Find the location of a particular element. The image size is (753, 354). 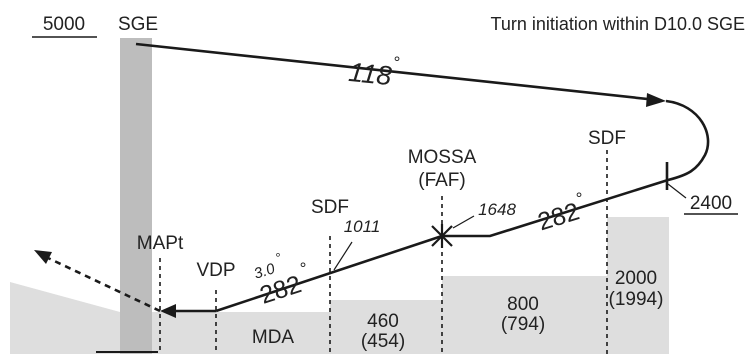

obstacle-block-mda is located at coordinates (241, 333).